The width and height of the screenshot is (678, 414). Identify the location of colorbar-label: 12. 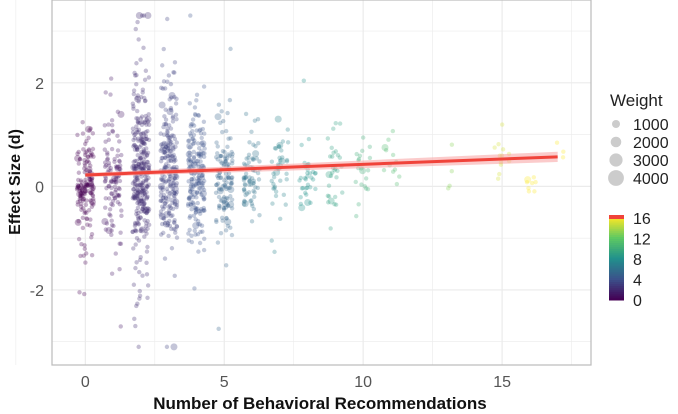
(642, 240).